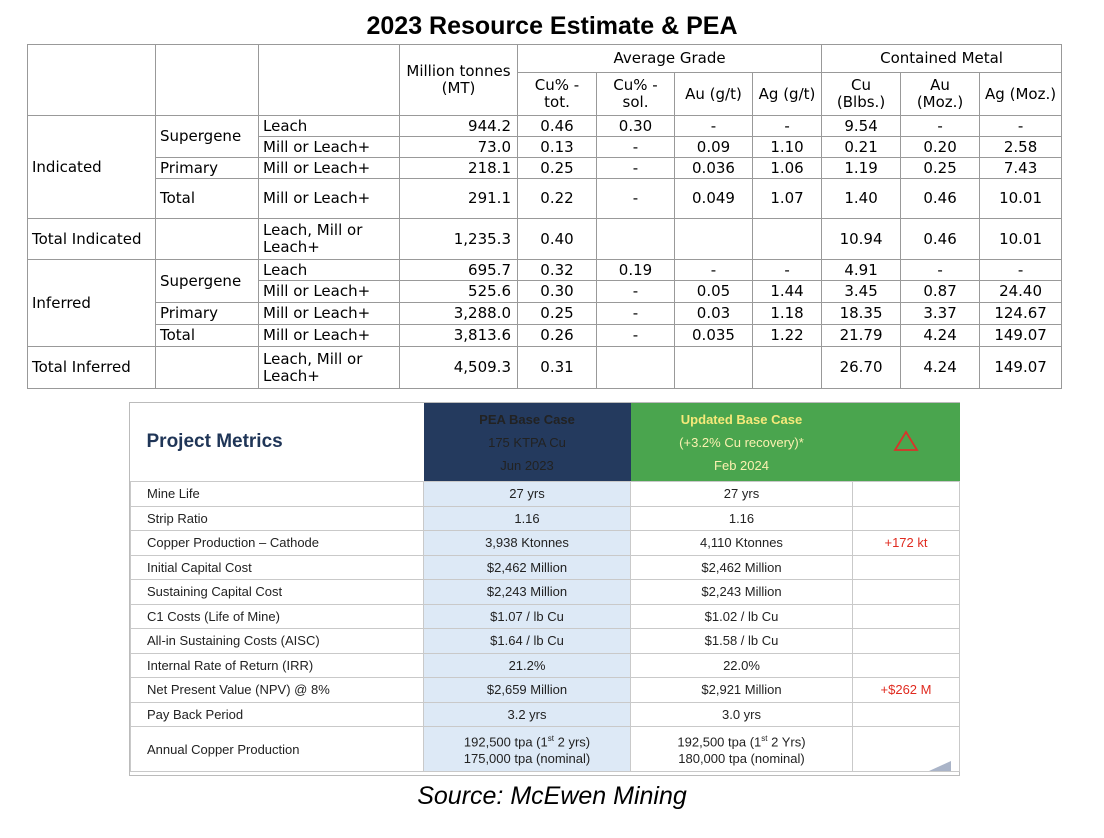  What do you see at coordinates (741, 442) in the screenshot?
I see `updated-base-case-subtitle: (+3.2% Cu recovery)*` at bounding box center [741, 442].